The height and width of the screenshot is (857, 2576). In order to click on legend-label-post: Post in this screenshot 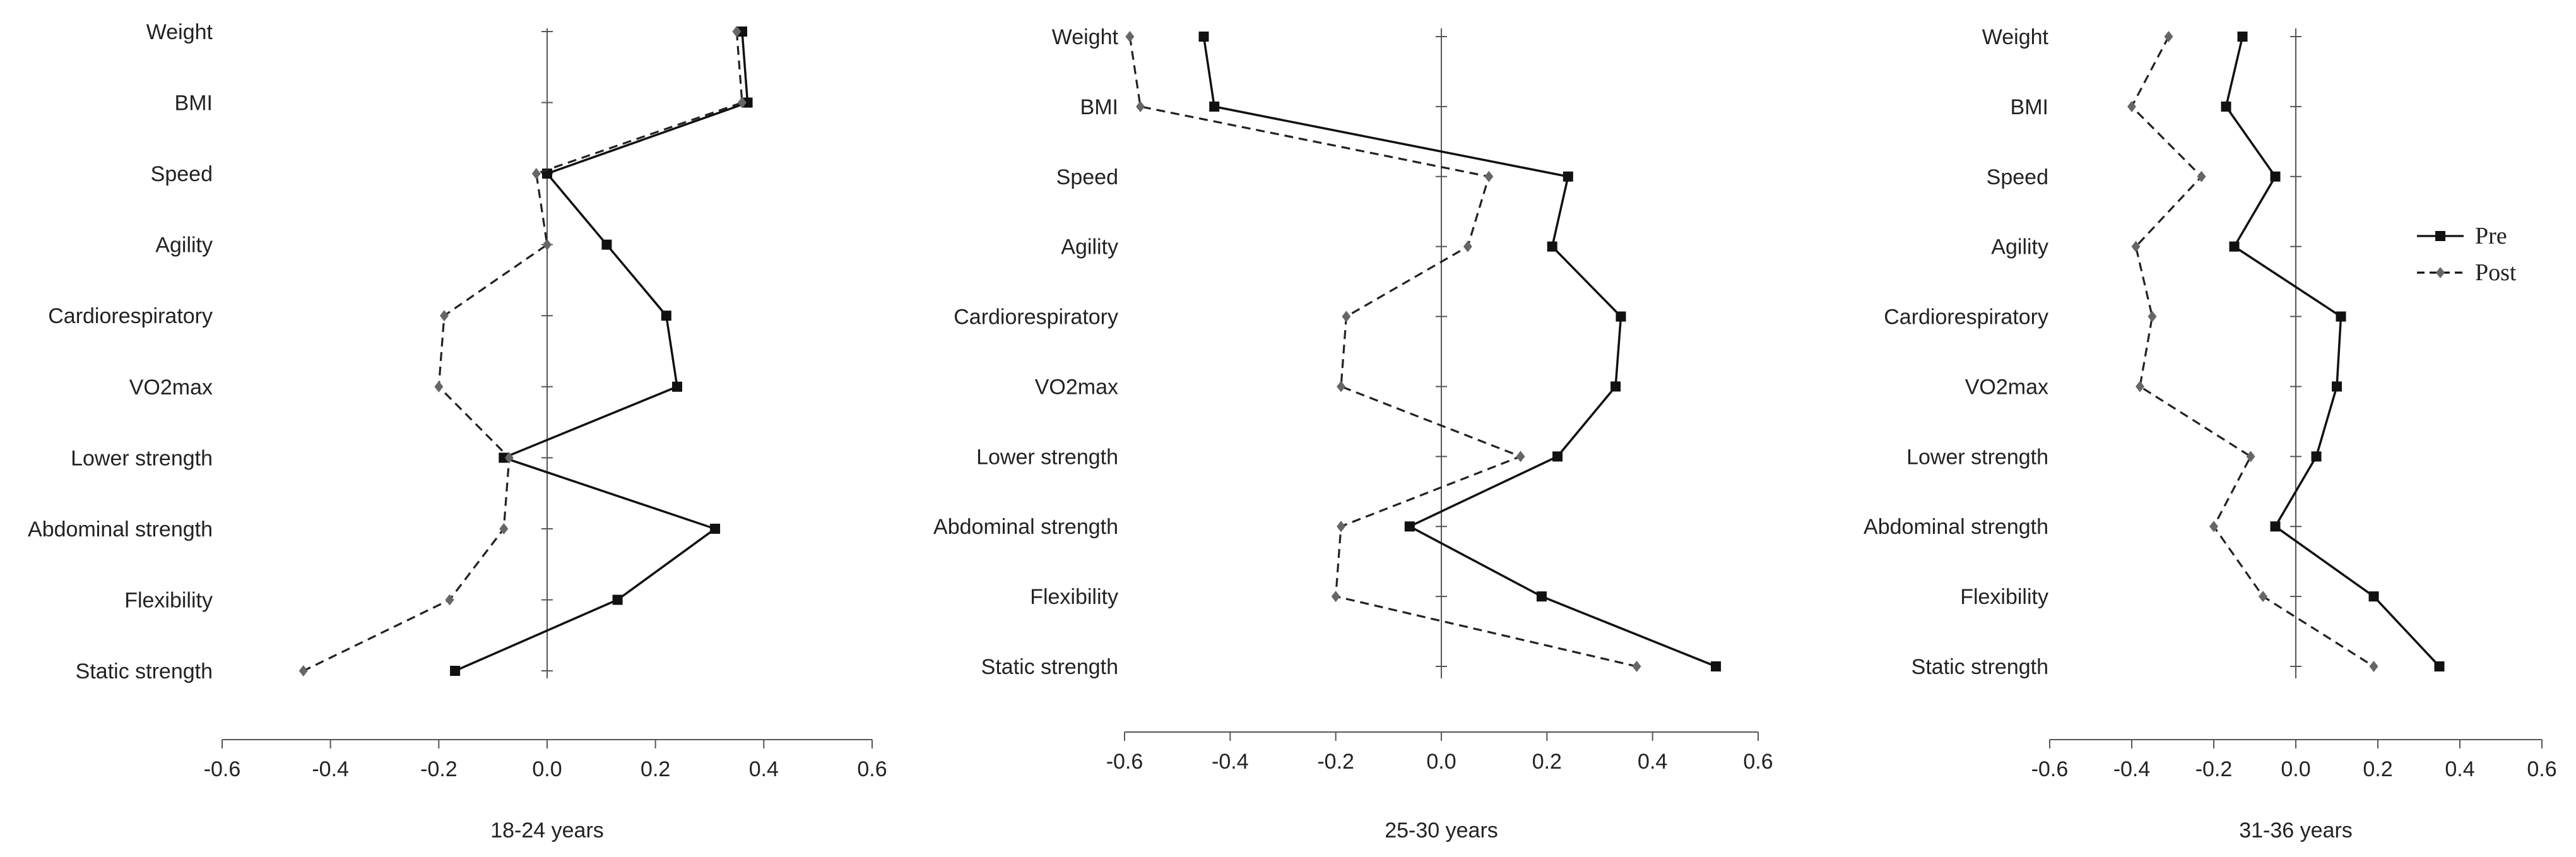, I will do `click(2496, 272)`.